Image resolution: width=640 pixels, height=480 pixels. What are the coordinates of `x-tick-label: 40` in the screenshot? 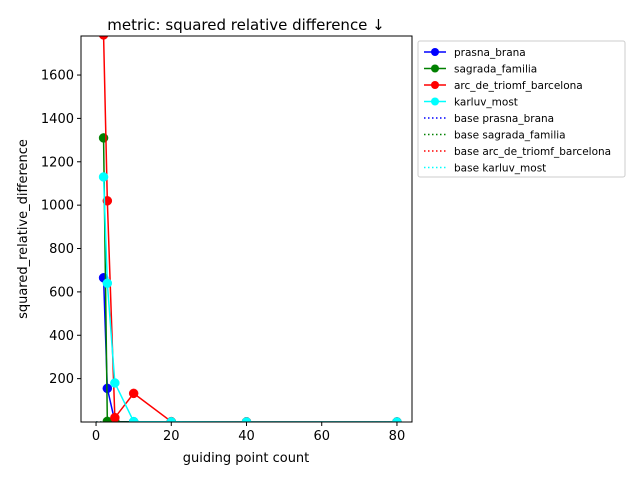 It's located at (246, 436).